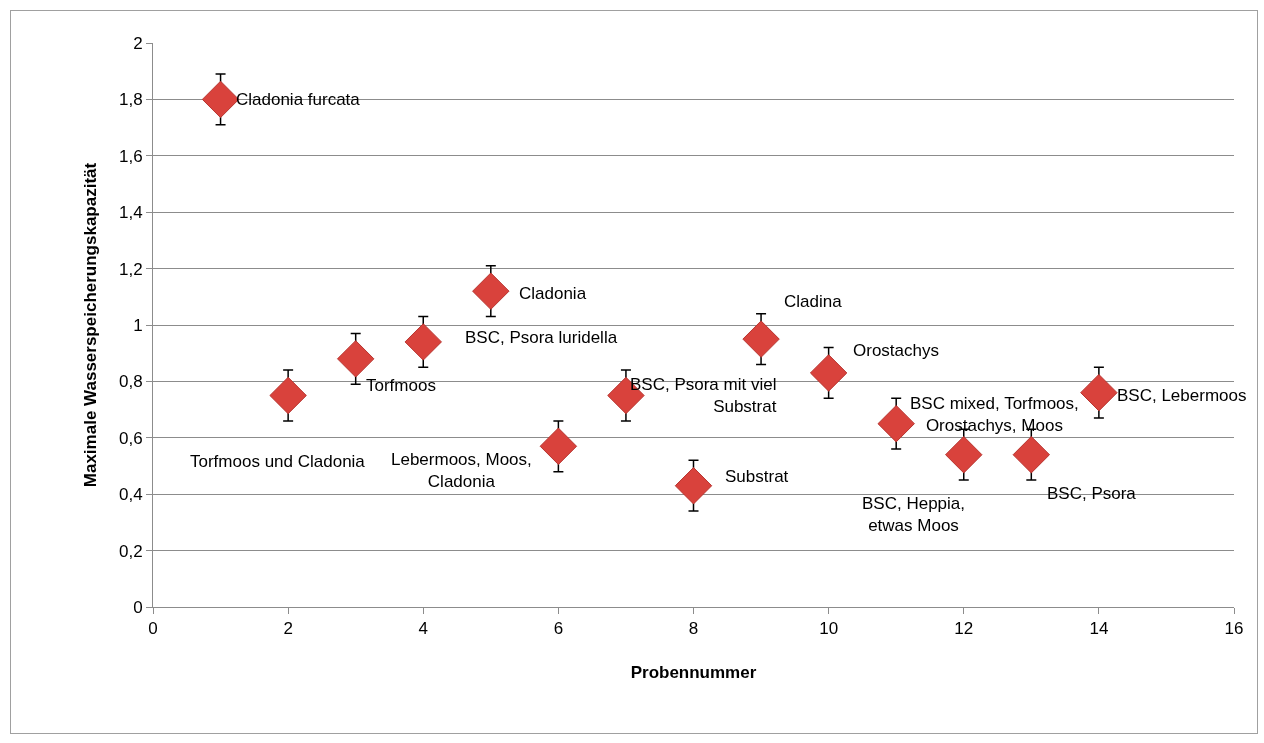  I want to click on y-tick-label: 1,4, so click(130, 213).